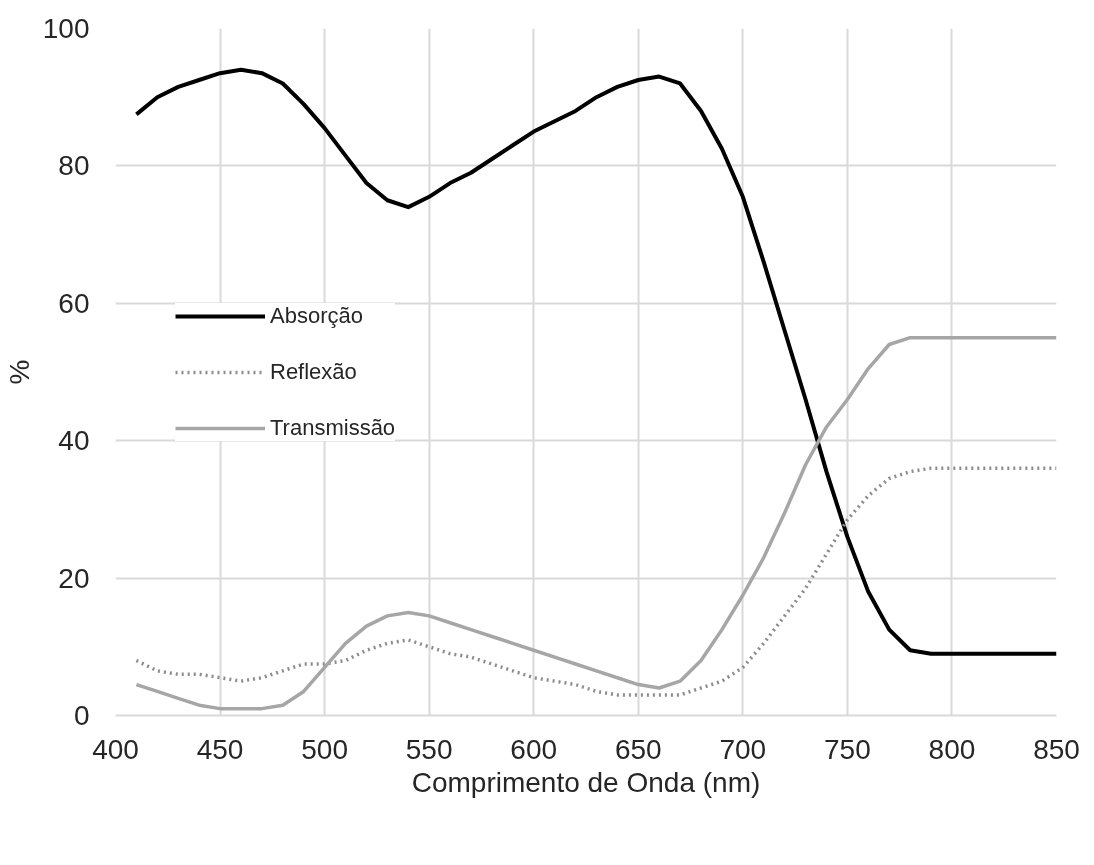 This screenshot has width=1094, height=865. What do you see at coordinates (586, 782) in the screenshot?
I see `x-axis-title: Comprimento de Onda (nm)` at bounding box center [586, 782].